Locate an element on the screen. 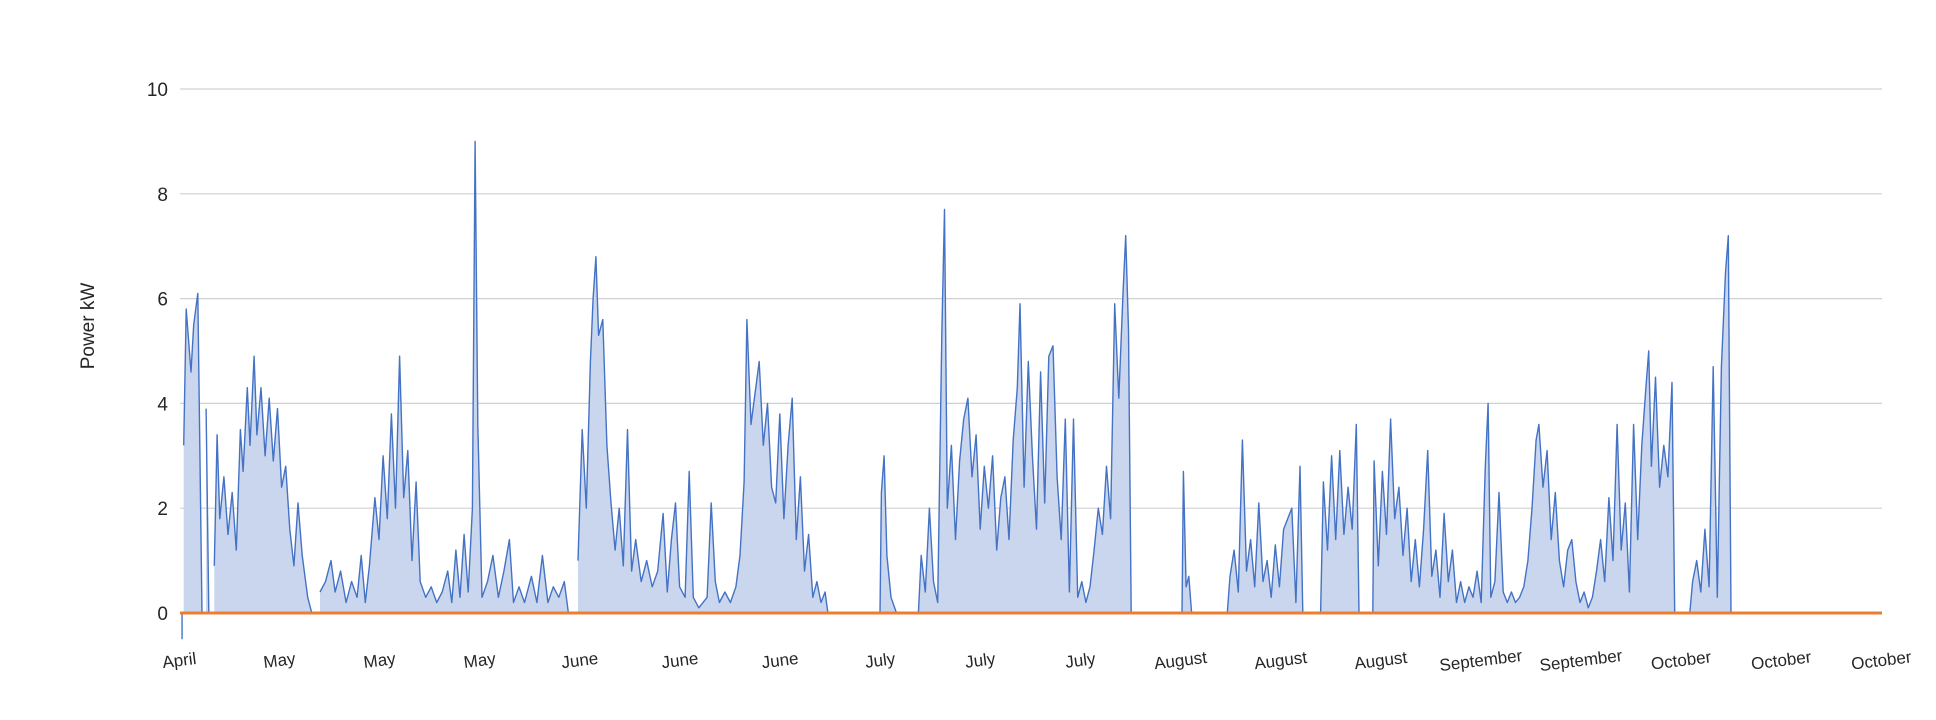 This screenshot has width=1936, height=720. y-tick-label-0: 0 is located at coordinates (162, 614).